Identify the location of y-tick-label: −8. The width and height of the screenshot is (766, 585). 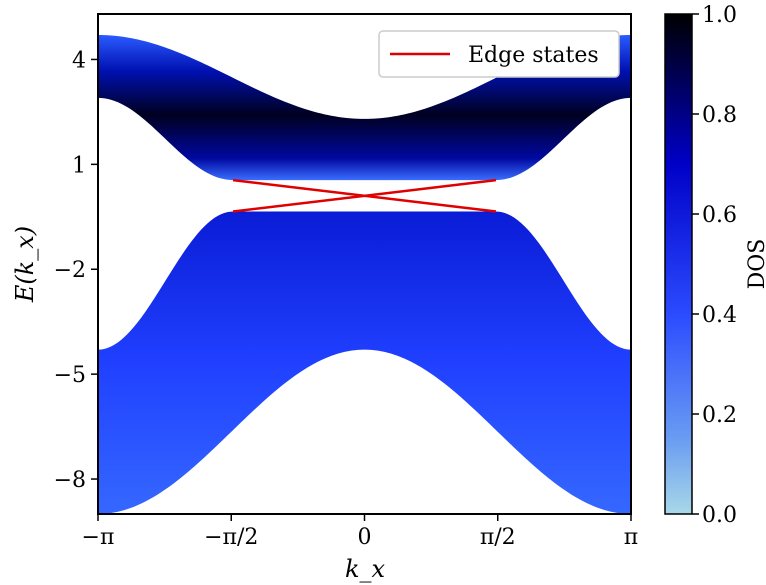
(70, 480).